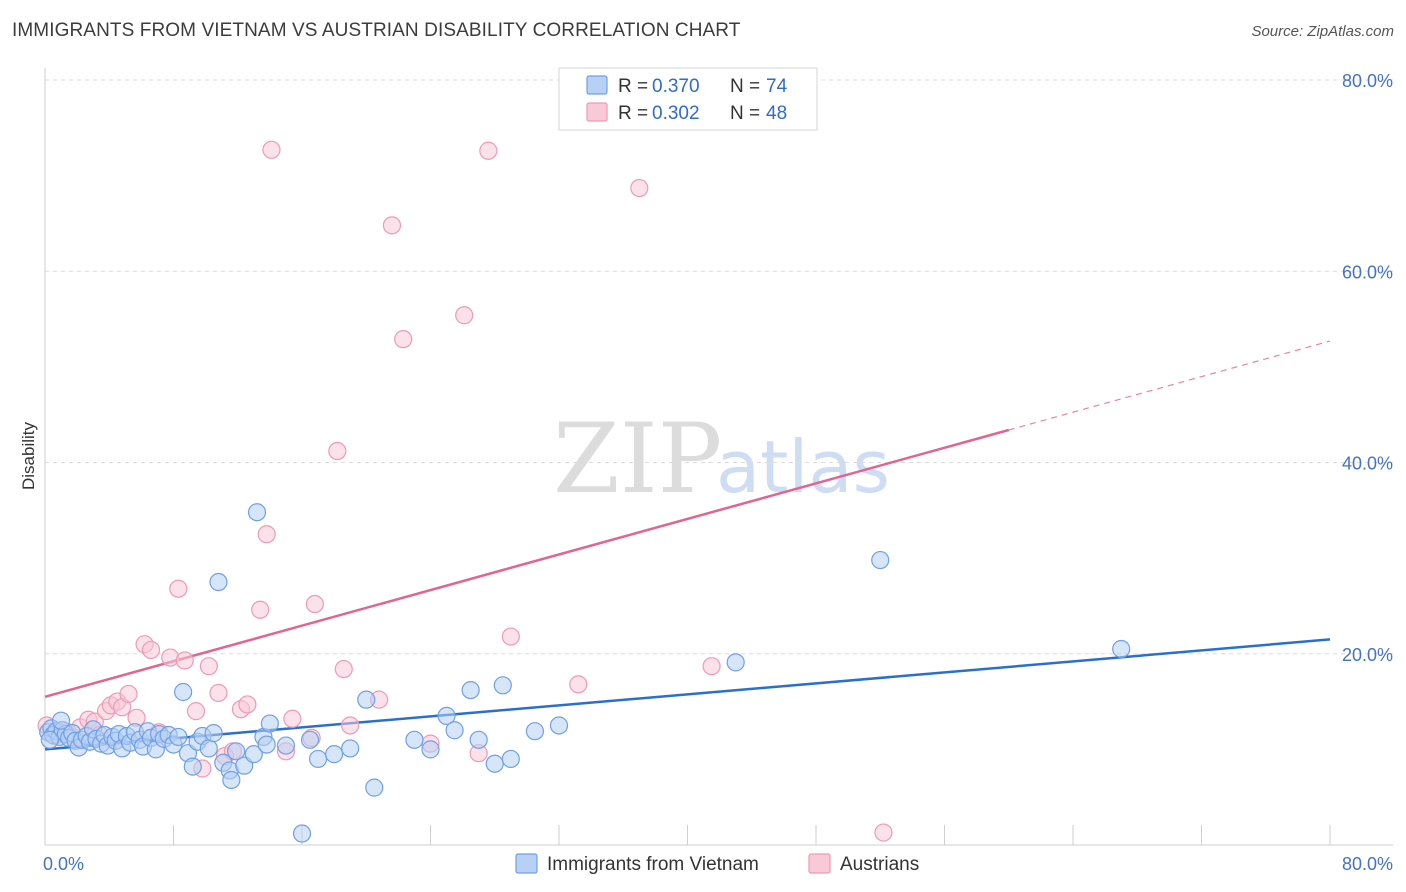 This screenshot has width=1406, height=892. I want to click on y-tick-label-60: 60.0%, so click(1367, 272).